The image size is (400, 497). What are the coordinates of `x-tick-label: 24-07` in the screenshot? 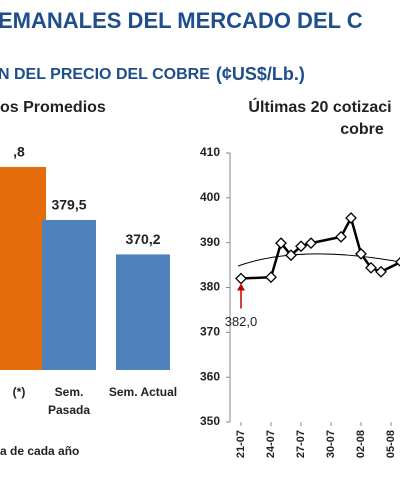 It's located at (271, 444).